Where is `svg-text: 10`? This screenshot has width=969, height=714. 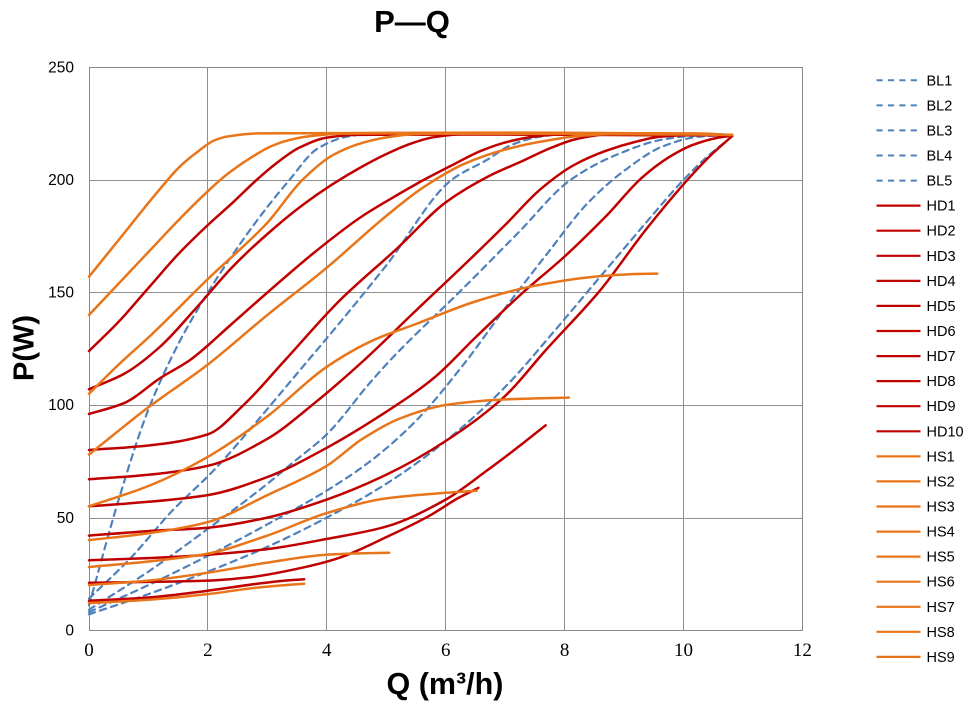
svg-text: 10 is located at coordinates (683, 650).